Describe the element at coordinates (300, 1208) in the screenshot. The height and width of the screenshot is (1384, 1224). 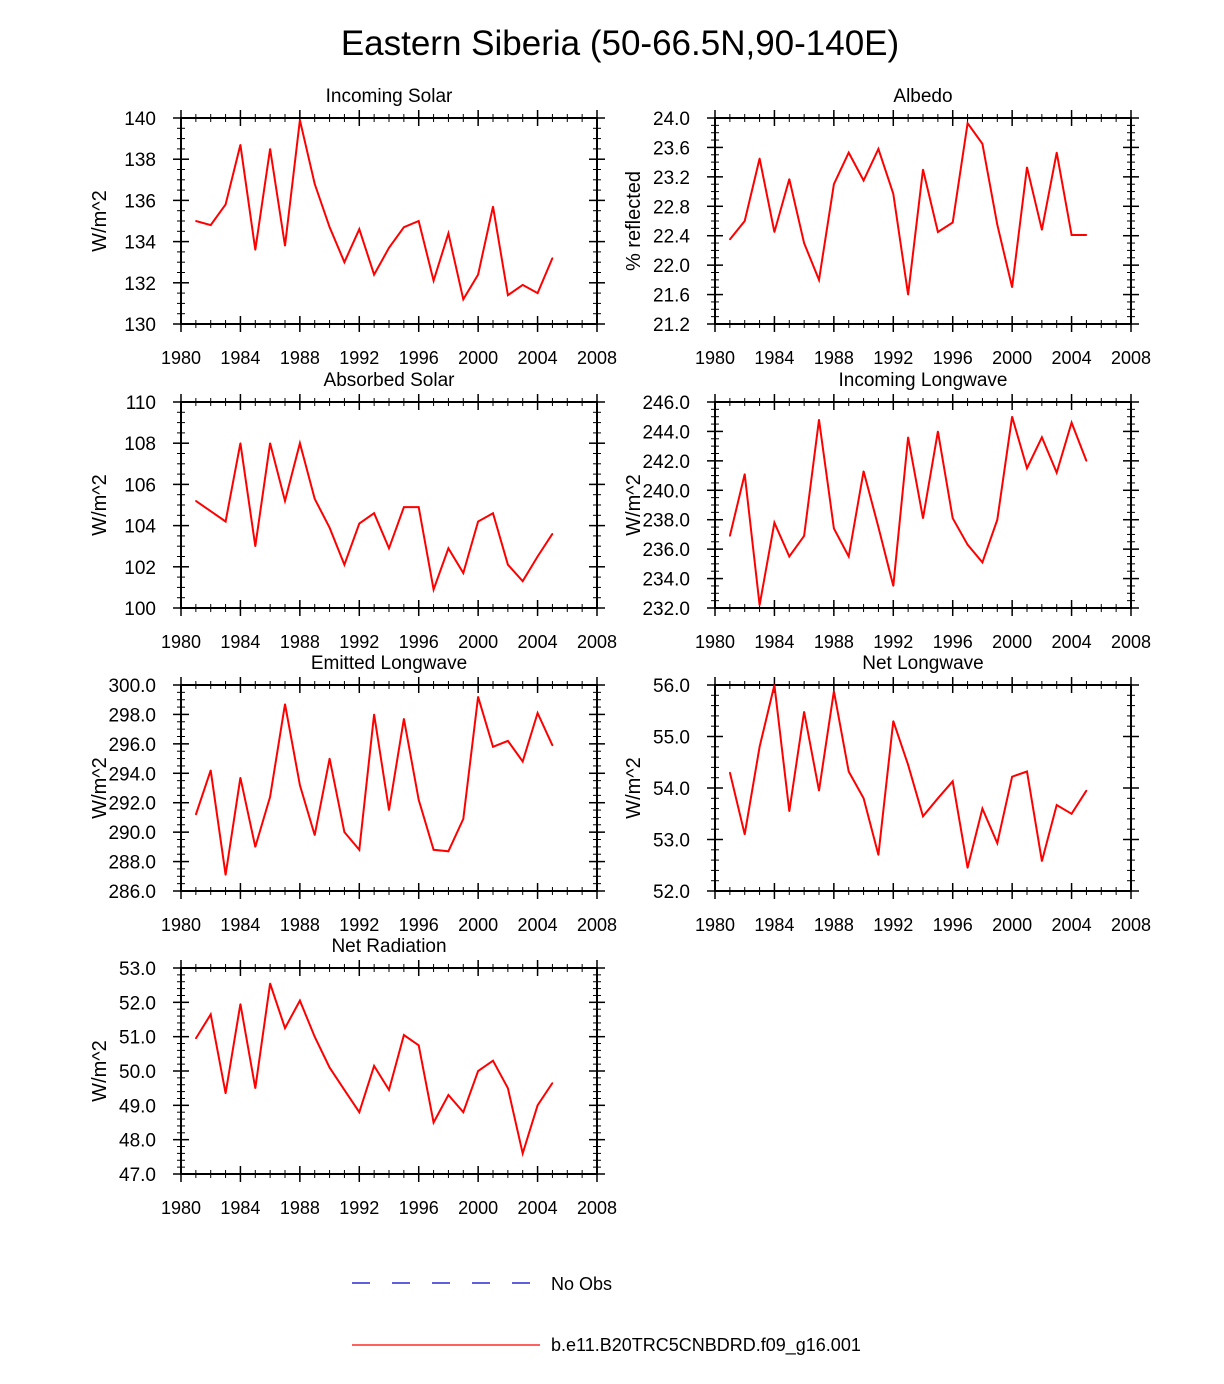
I see `x-tick-label: 1988` at that location.